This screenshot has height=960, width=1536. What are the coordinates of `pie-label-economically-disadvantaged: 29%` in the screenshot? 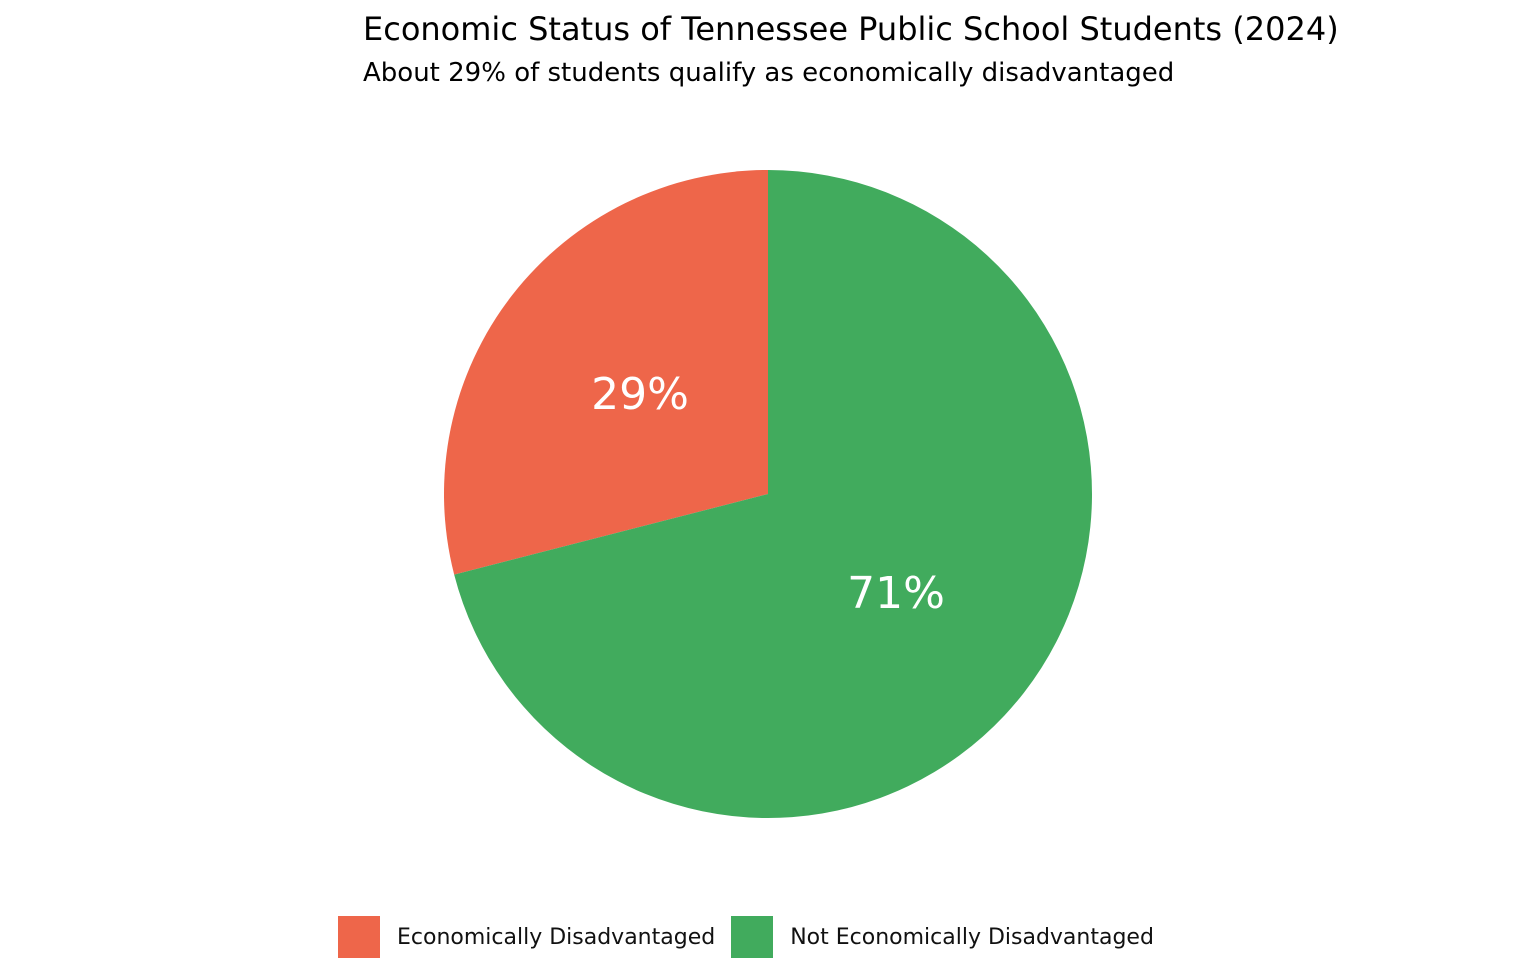 It's located at (640, 394).